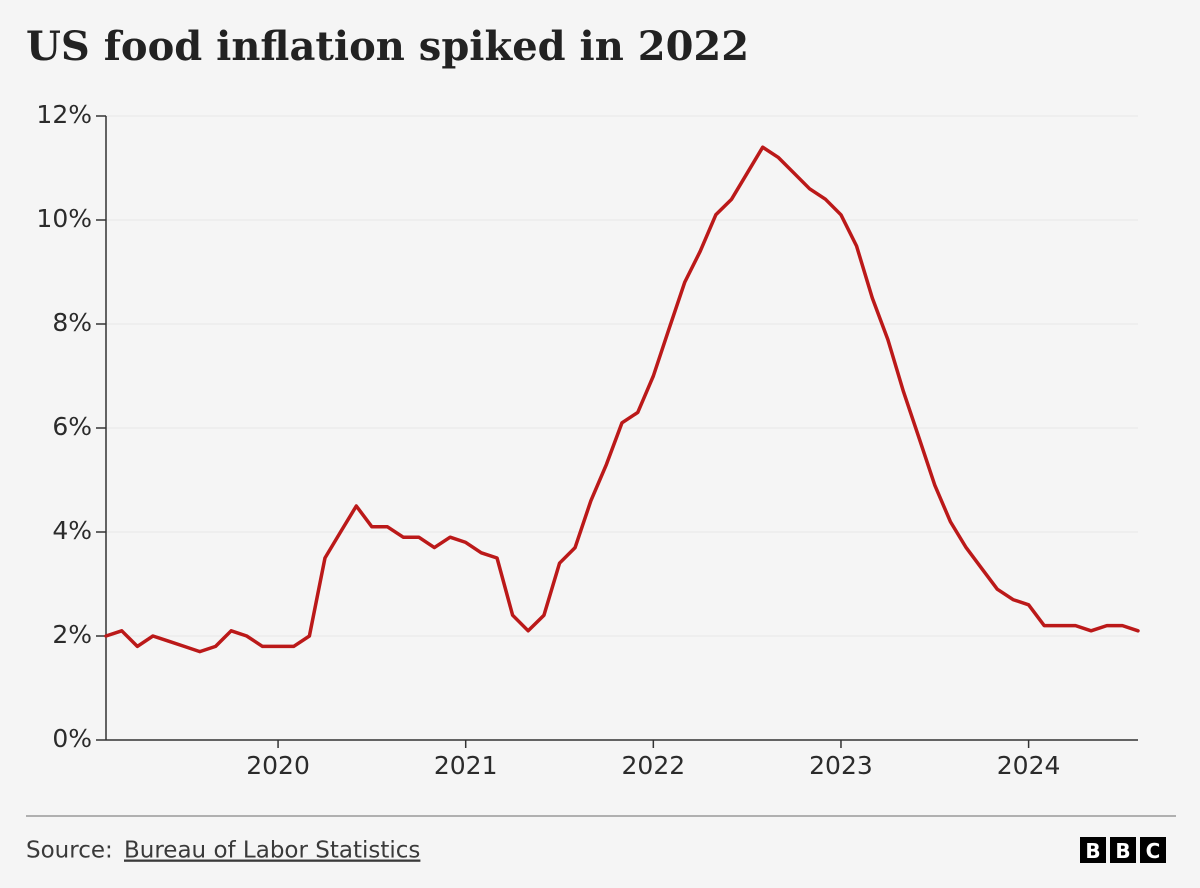 Image resolution: width=1200 pixels, height=888 pixels. I want to click on x-tick-label: 2021, so click(466, 765).